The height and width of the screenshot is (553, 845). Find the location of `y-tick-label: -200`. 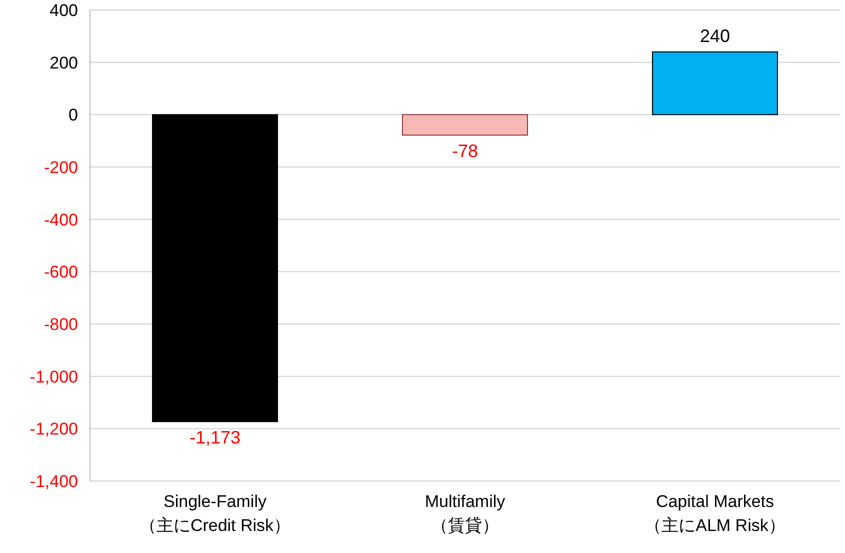

y-tick-label: -200 is located at coordinates (61, 167).